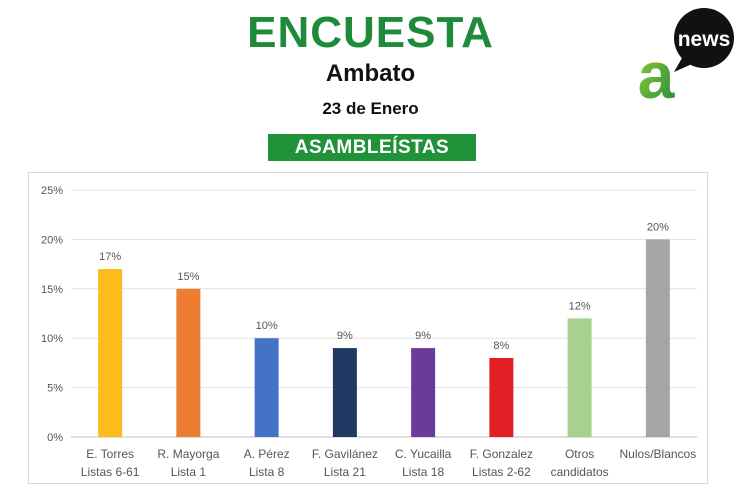 The height and width of the screenshot is (486, 741). What do you see at coordinates (423, 472) in the screenshot?
I see `x-tick-label: Lista 18` at bounding box center [423, 472].